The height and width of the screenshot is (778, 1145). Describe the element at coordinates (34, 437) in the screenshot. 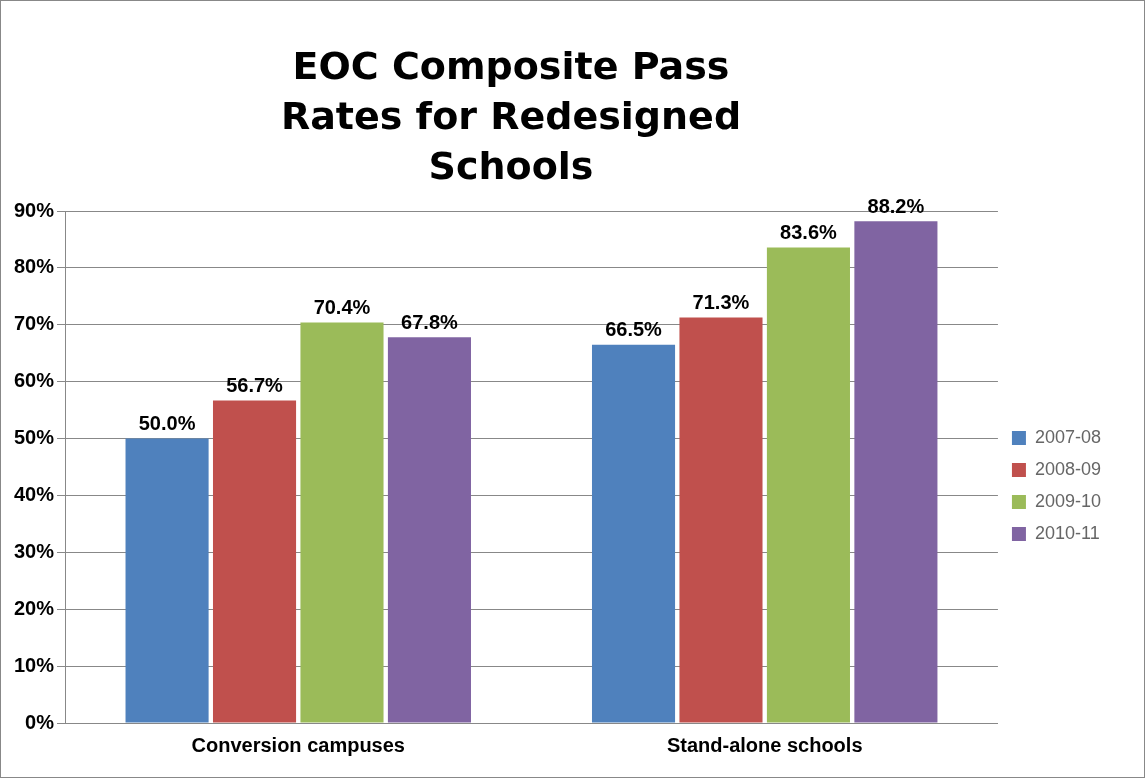

I see `y-tick-label: 50%` at that location.